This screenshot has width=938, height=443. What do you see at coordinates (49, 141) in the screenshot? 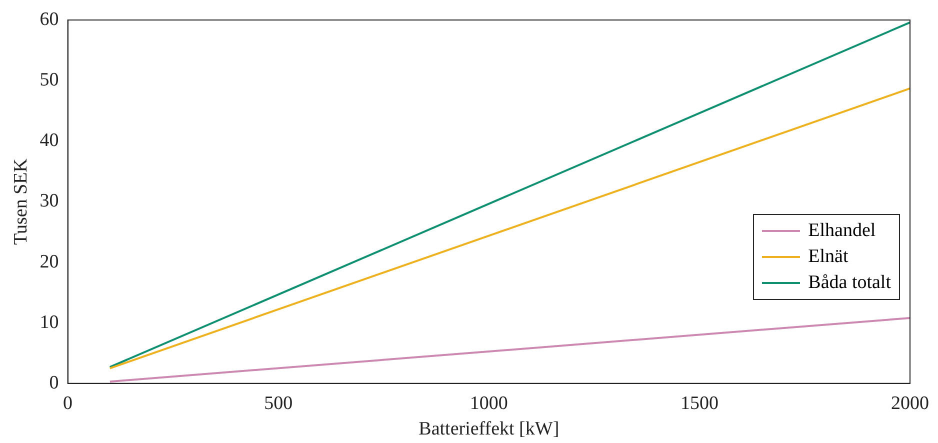
I see `y-tick-label: 40` at bounding box center [49, 141].